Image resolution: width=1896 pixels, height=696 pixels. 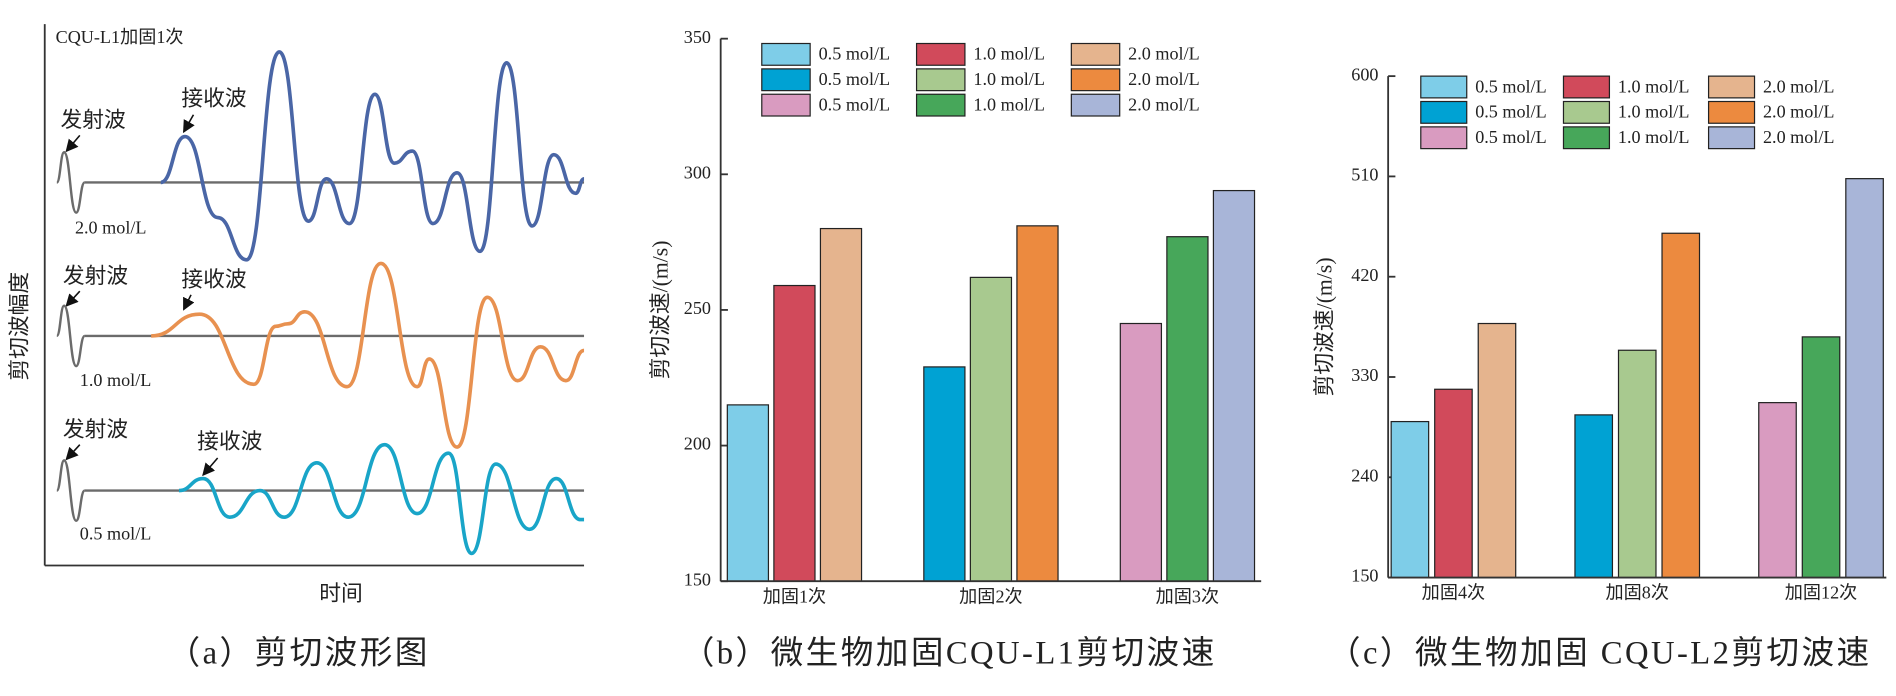 I want to click on y-tick-label: 250, so click(x=697, y=308).